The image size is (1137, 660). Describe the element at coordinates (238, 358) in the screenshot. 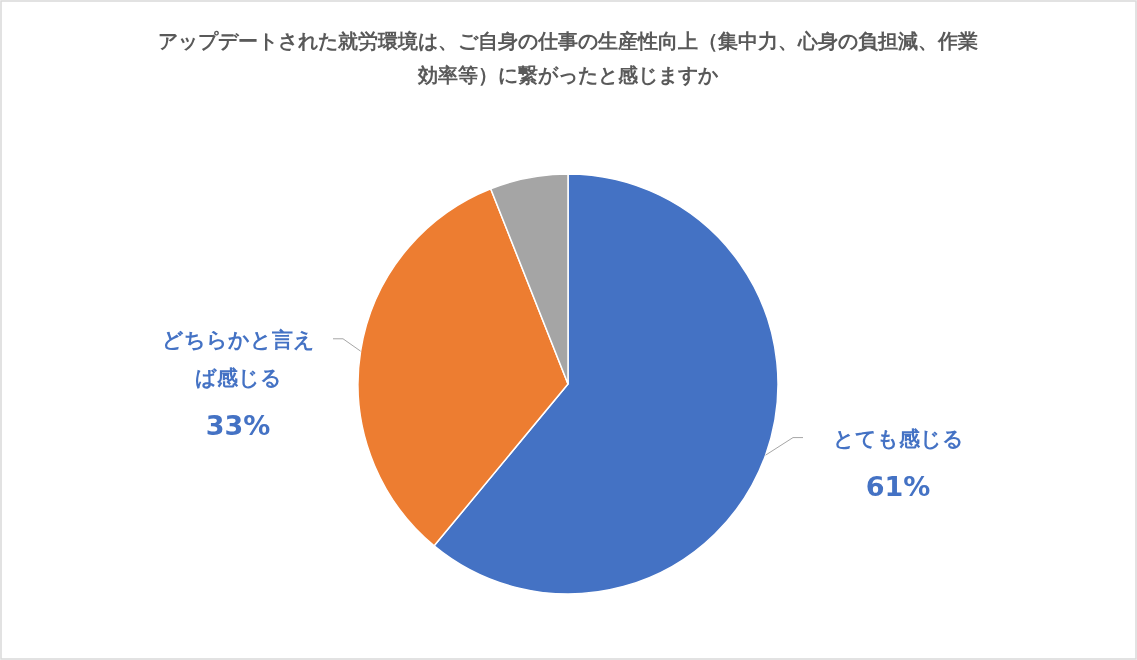

I see `slice-label: どちらかと言えば感じる` at that location.